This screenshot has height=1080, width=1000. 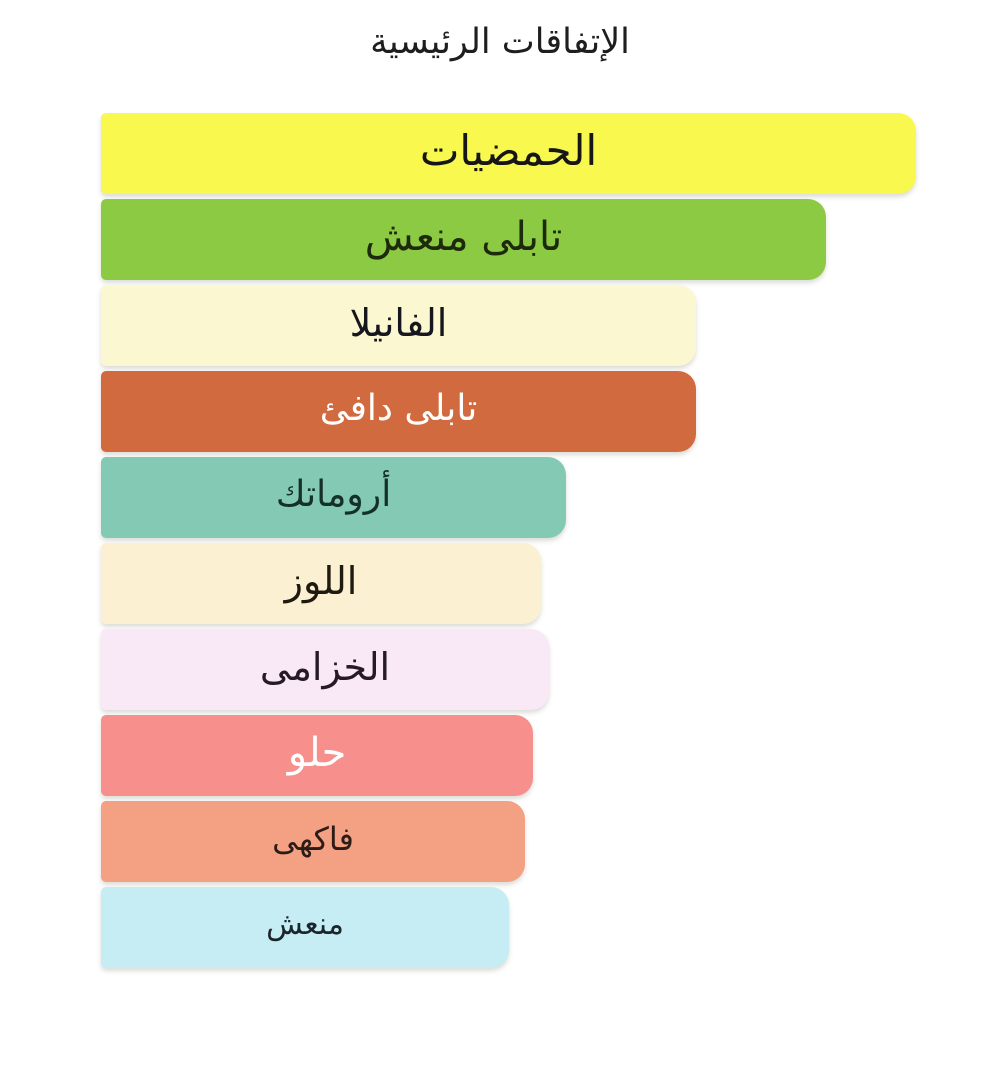 I want to click on accord-label-warm-spicy: تابلى دافئ, so click(x=398, y=408).